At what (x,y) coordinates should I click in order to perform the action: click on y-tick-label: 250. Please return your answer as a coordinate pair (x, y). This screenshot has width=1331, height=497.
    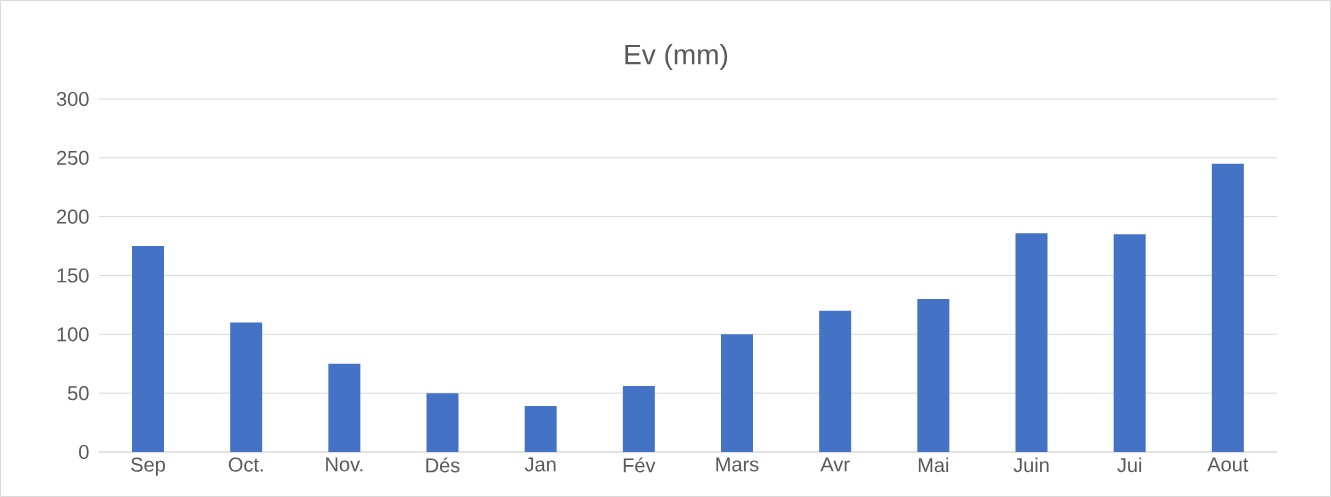
    Looking at the image, I should click on (73, 157).